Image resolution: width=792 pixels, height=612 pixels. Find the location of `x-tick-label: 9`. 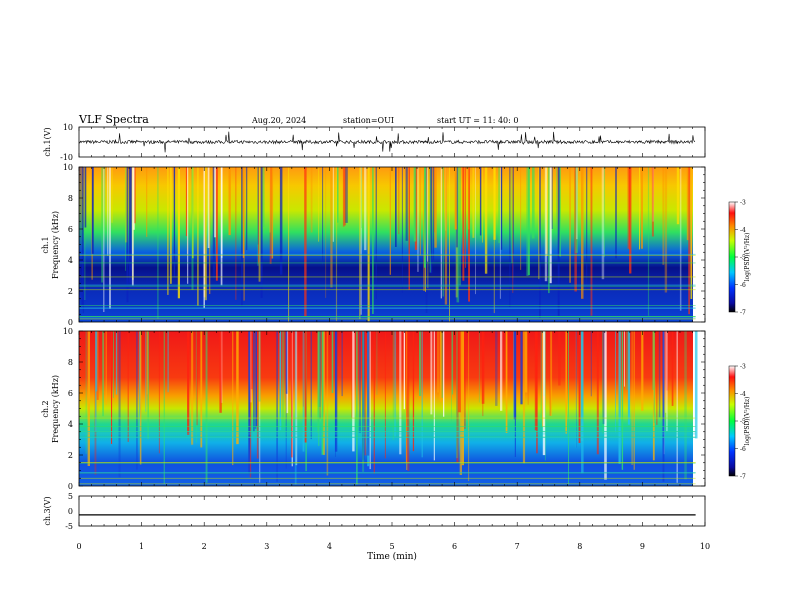

x-tick-label: 9 is located at coordinates (642, 546).